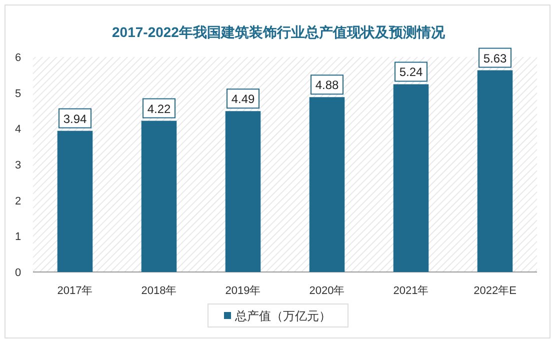 The image size is (557, 347). What do you see at coordinates (243, 99) in the screenshot?
I see `data-label: 4.49` at bounding box center [243, 99].